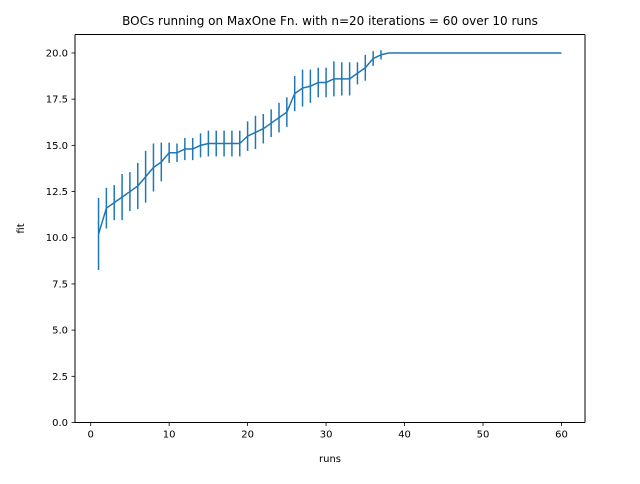  What do you see at coordinates (60, 331) in the screenshot?
I see `y-tick-label: 5.0` at bounding box center [60, 331].